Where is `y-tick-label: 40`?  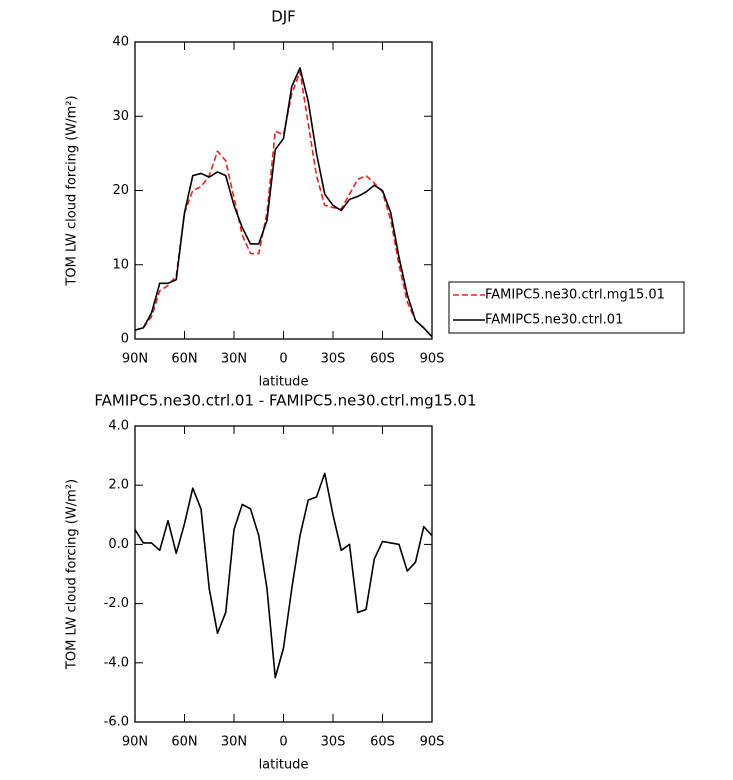
y-tick-label: 40 is located at coordinates (120, 42).